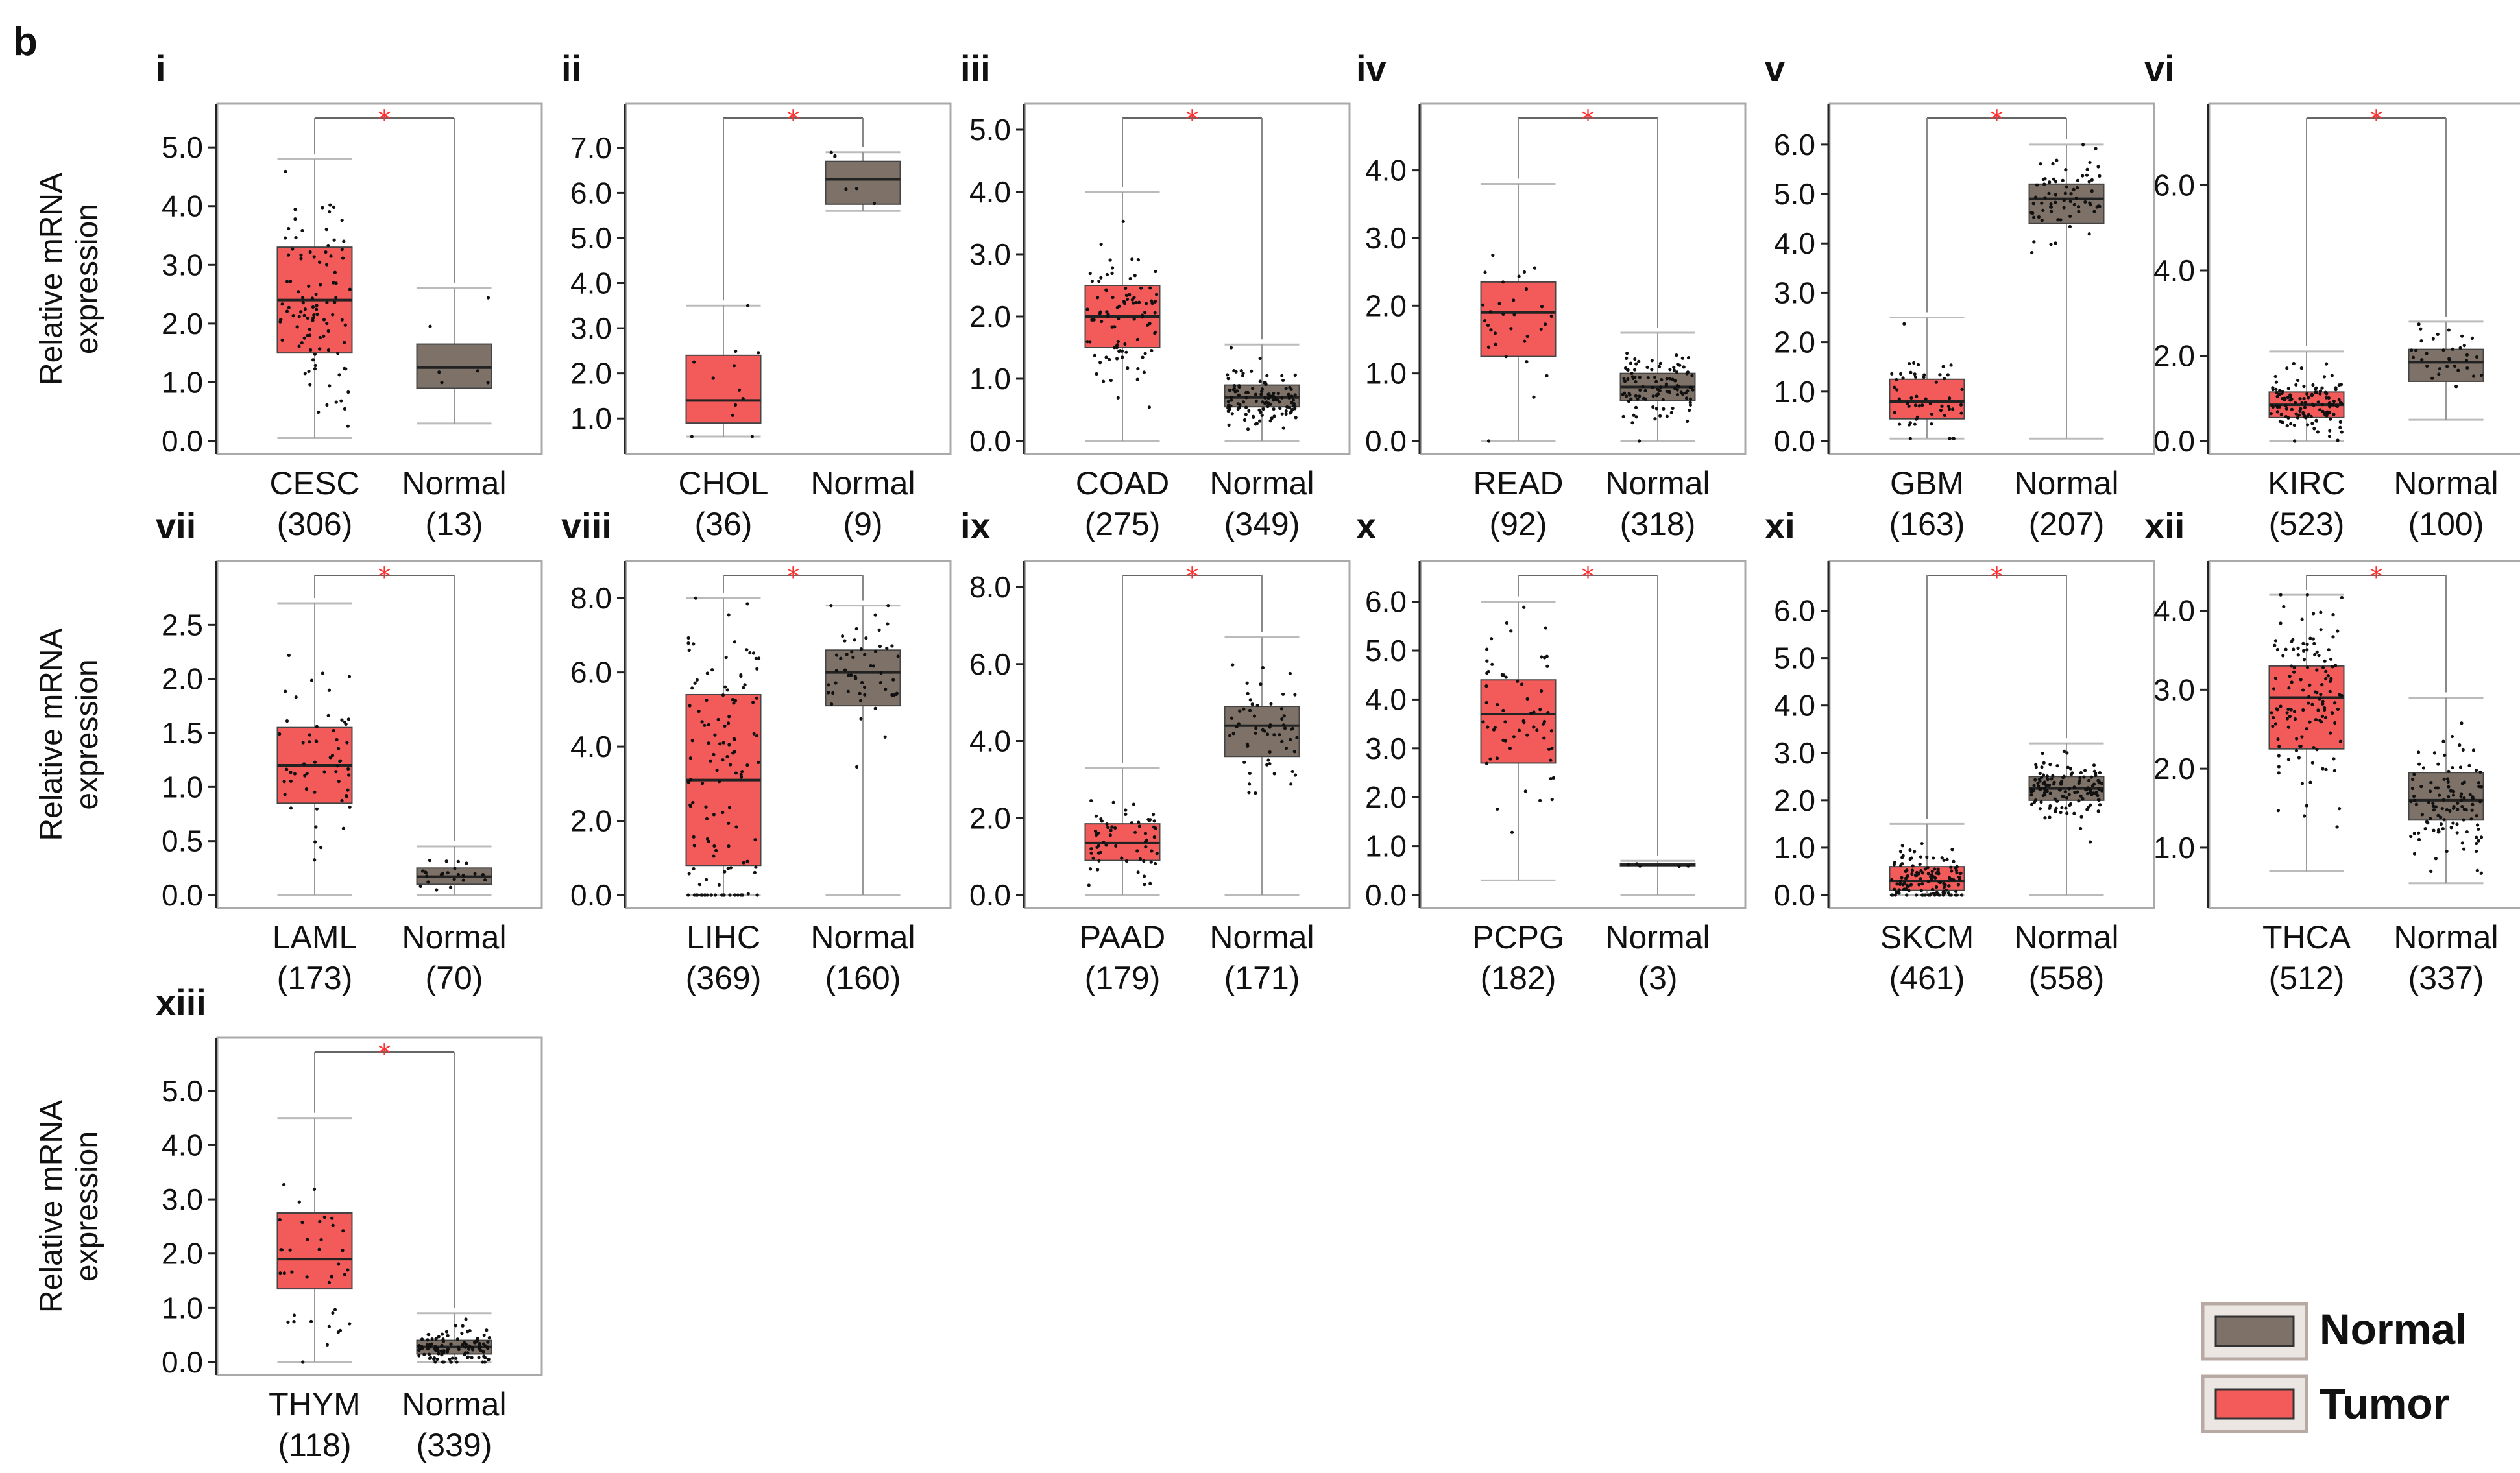 Image resolution: width=2520 pixels, height=1473 pixels. What do you see at coordinates (2384, 1404) in the screenshot?
I see `legend-tumor-label: Tumor` at bounding box center [2384, 1404].